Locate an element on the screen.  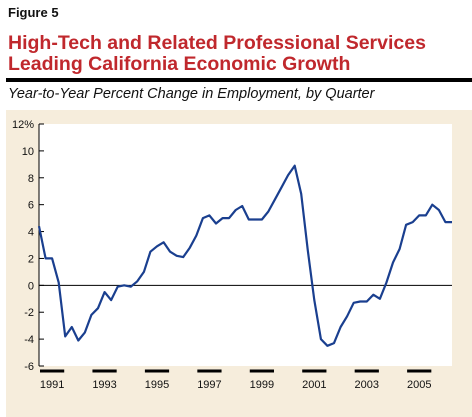
title-divider is located at coordinates (239, 80).